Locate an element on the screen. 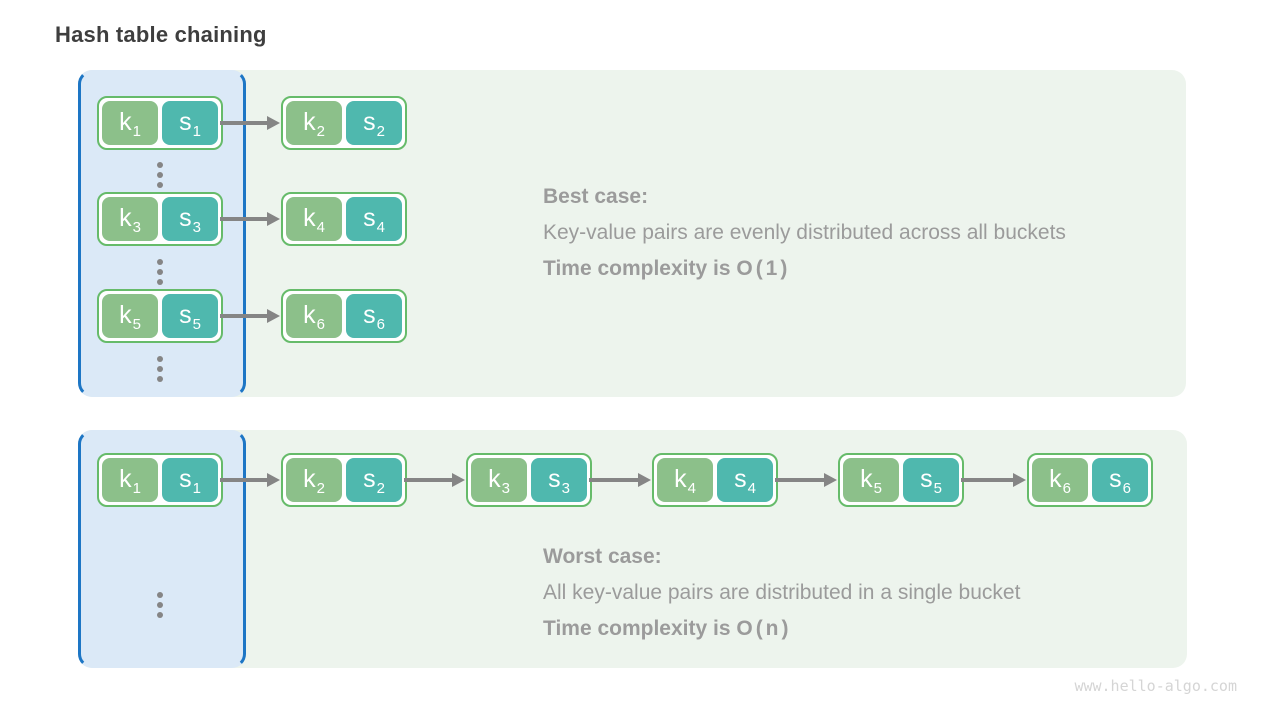 Image resolution: width=1280 pixels, height=720 pixels. case-label: Worst case: is located at coordinates (602, 556).